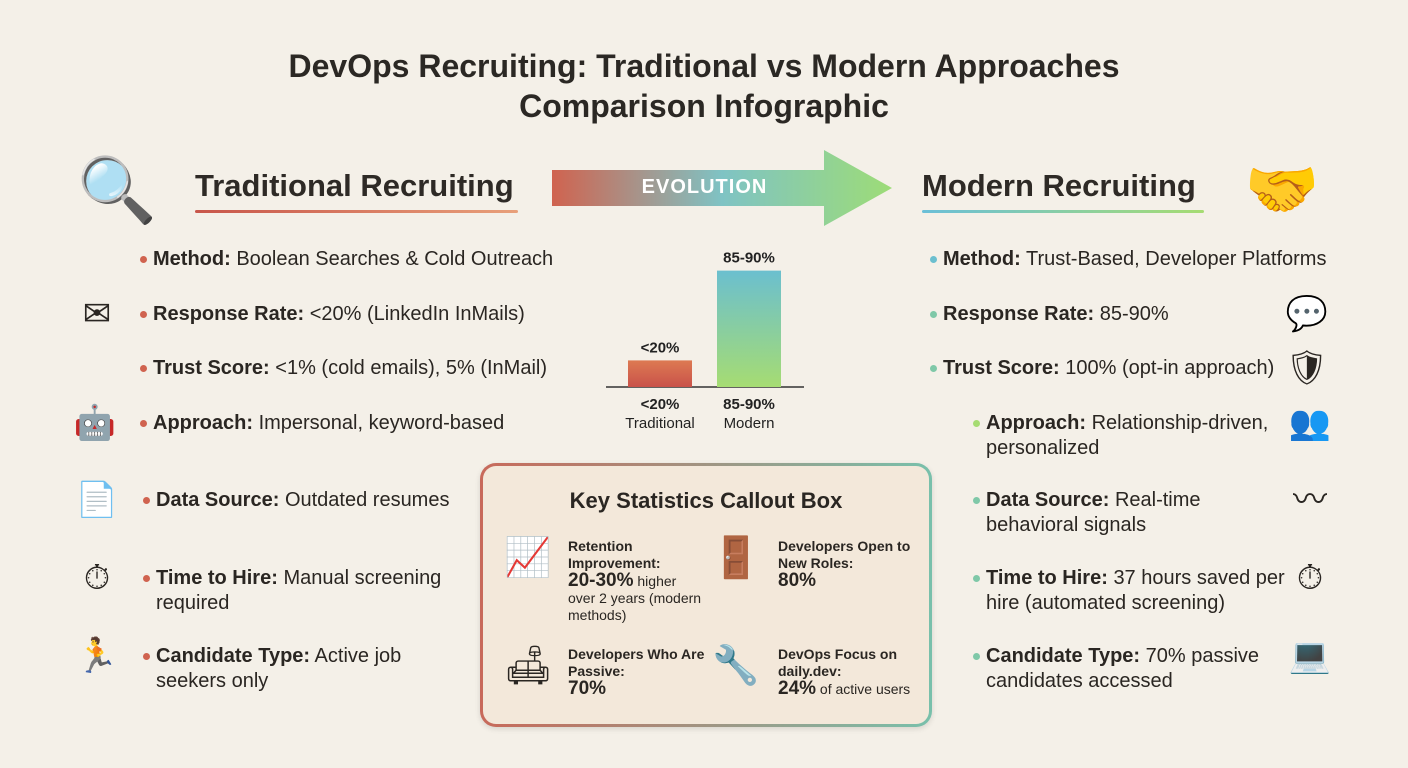 The height and width of the screenshot is (768, 1408). Describe the element at coordinates (657, 581) in the screenshot. I see `stat-note: higher` at that location.